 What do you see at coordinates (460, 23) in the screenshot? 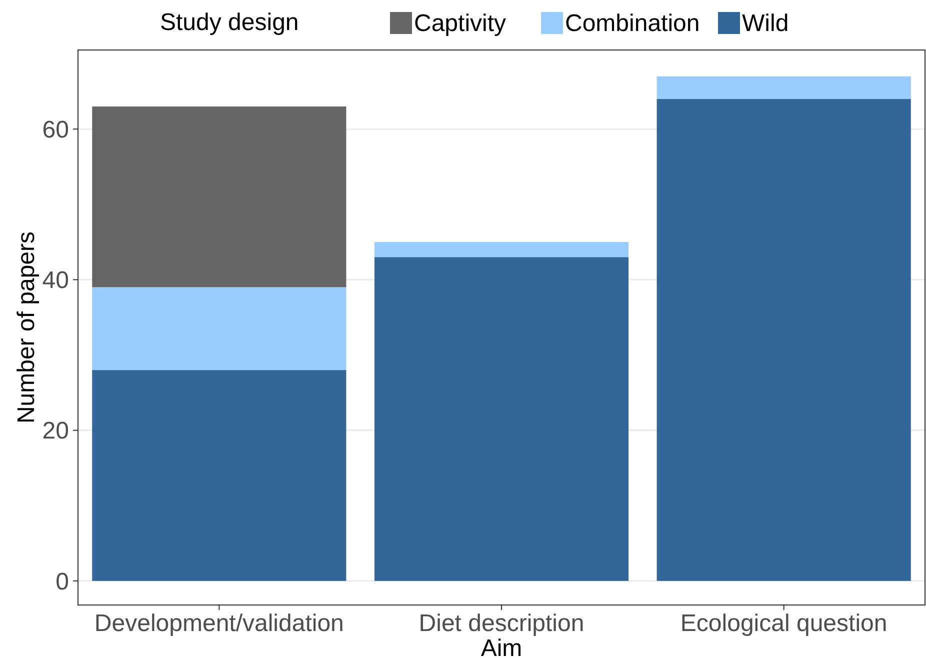
I see `legend-label: Captivity` at bounding box center [460, 23].